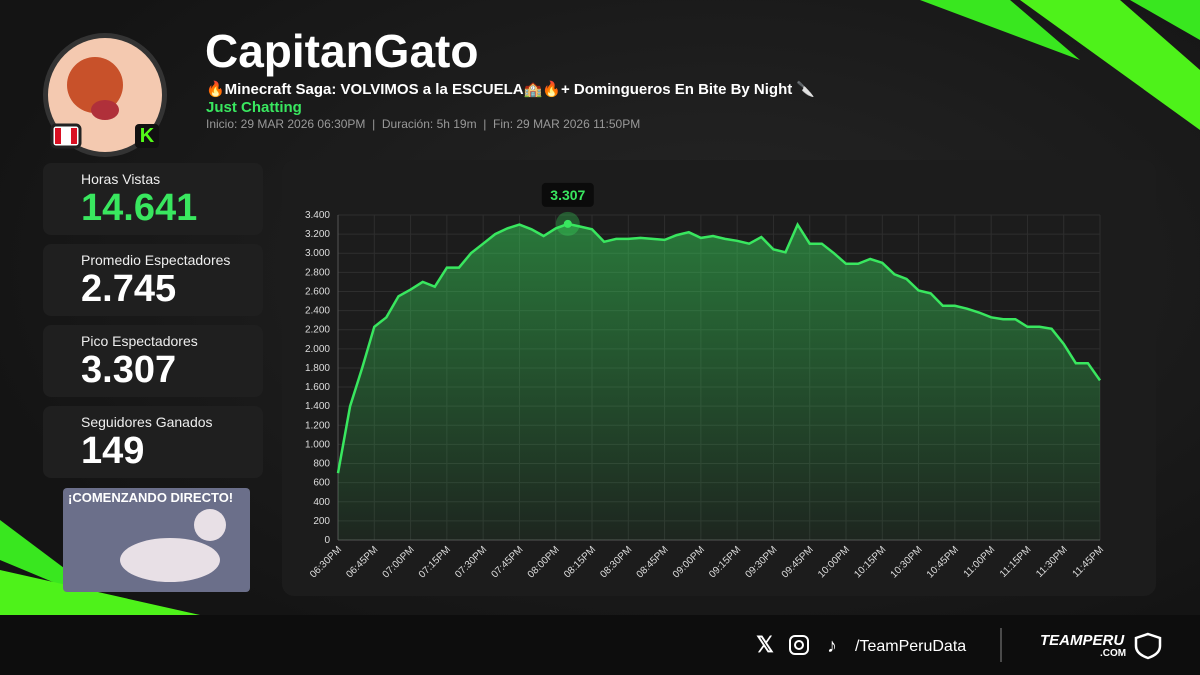  I want to click on x-tick-label: 06:30PM, so click(326, 562).